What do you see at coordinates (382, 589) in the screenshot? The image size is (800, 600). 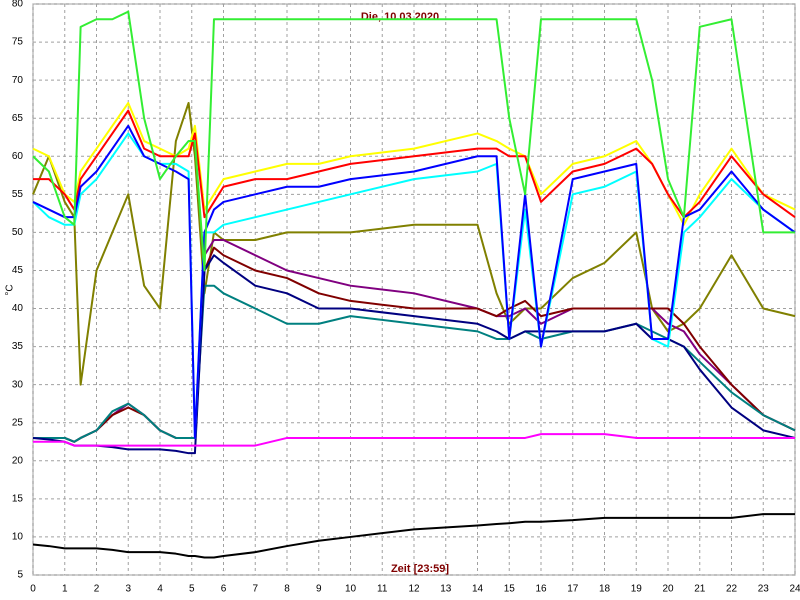 I see `x-tick-label: 11` at bounding box center [382, 589].